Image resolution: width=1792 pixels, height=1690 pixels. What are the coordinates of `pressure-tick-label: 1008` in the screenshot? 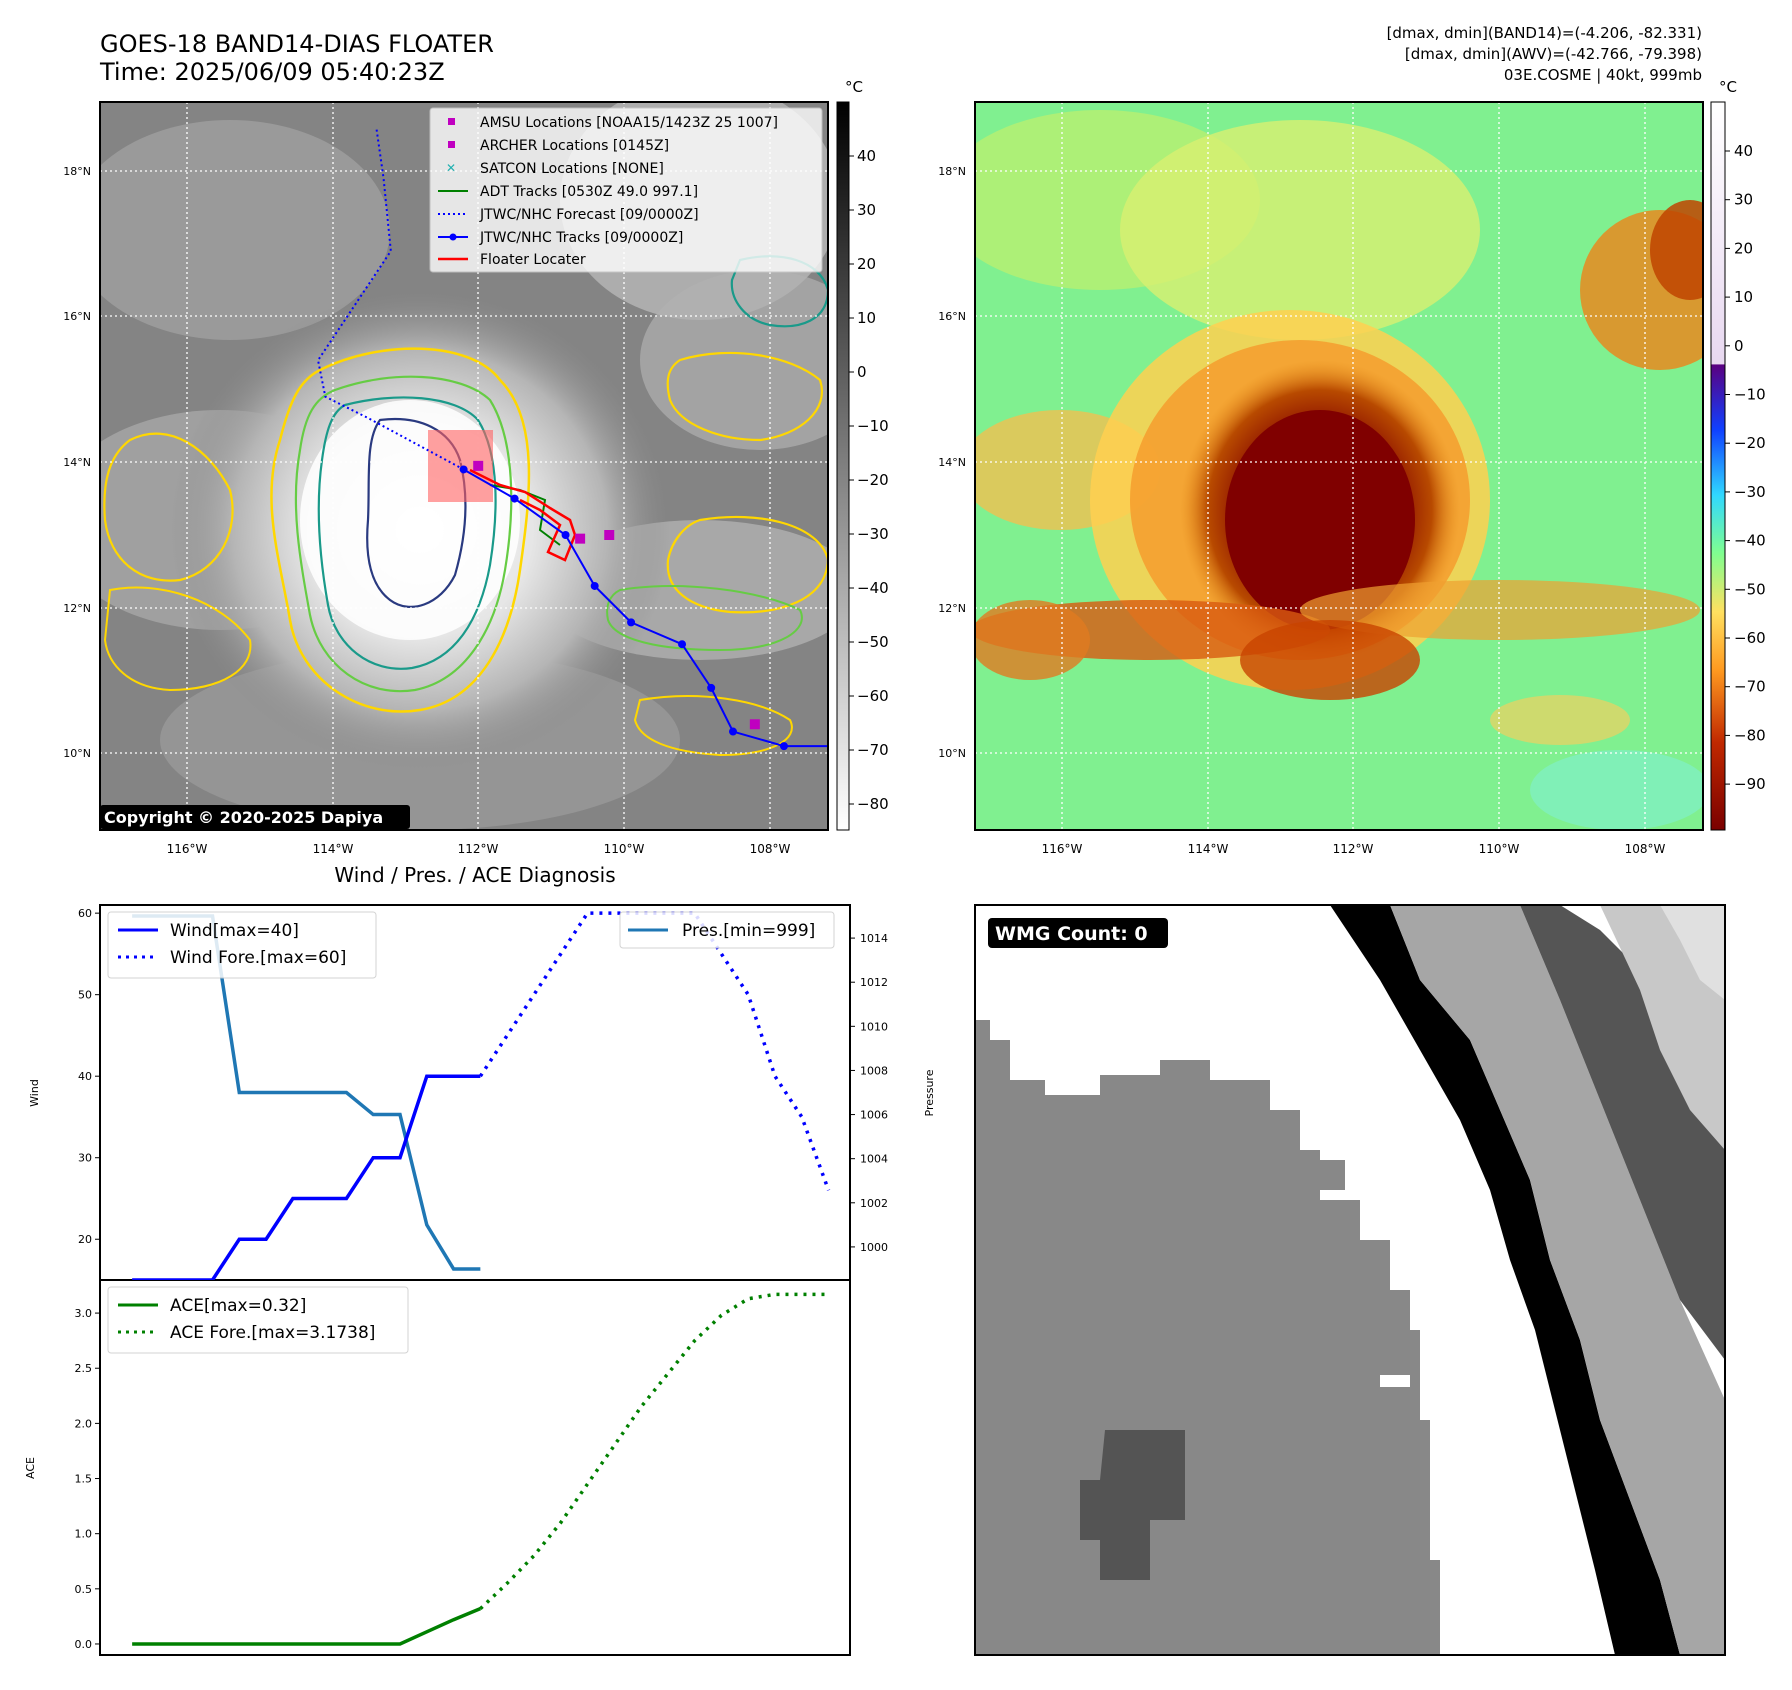 It's located at (874, 1070).